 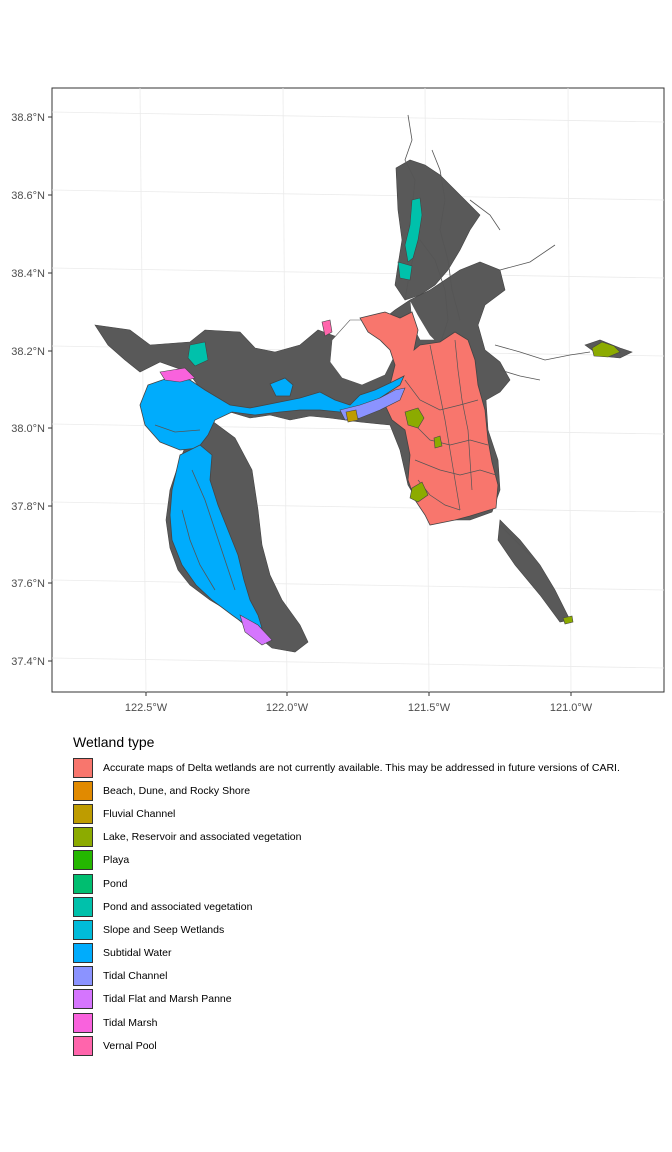 What do you see at coordinates (352, 416) in the screenshot?
I see `fluvial-channel` at bounding box center [352, 416].